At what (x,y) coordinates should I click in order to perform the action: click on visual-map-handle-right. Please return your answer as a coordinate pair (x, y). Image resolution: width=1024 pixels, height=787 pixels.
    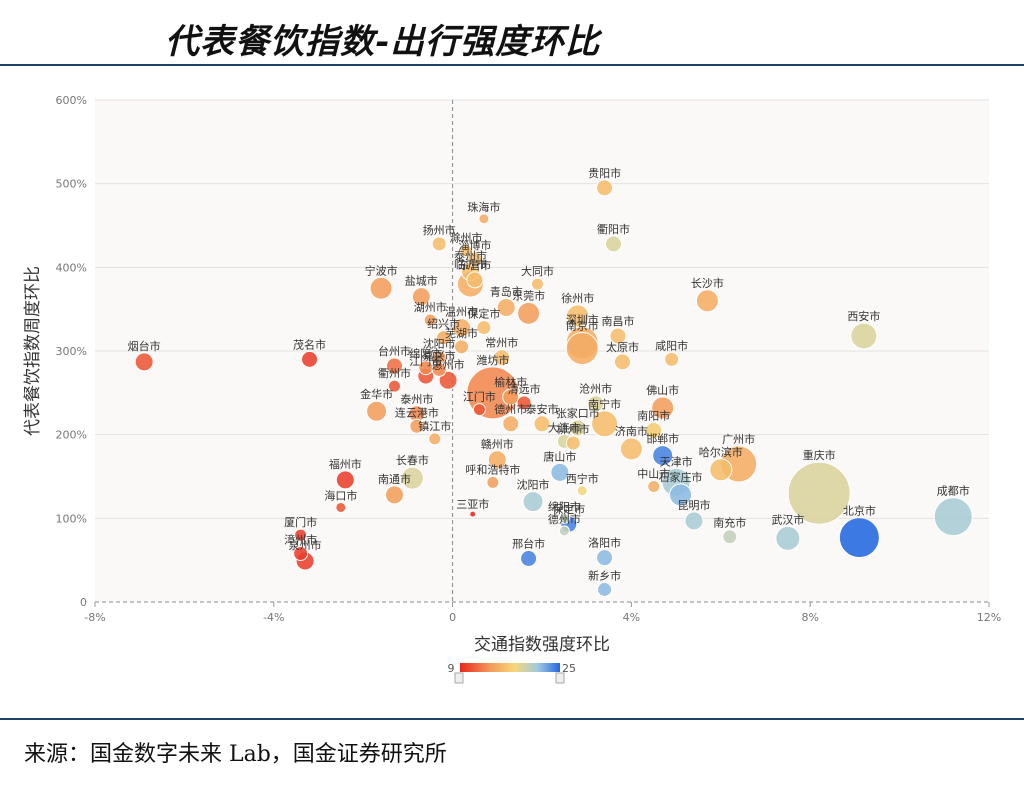
    Looking at the image, I should click on (560, 678).